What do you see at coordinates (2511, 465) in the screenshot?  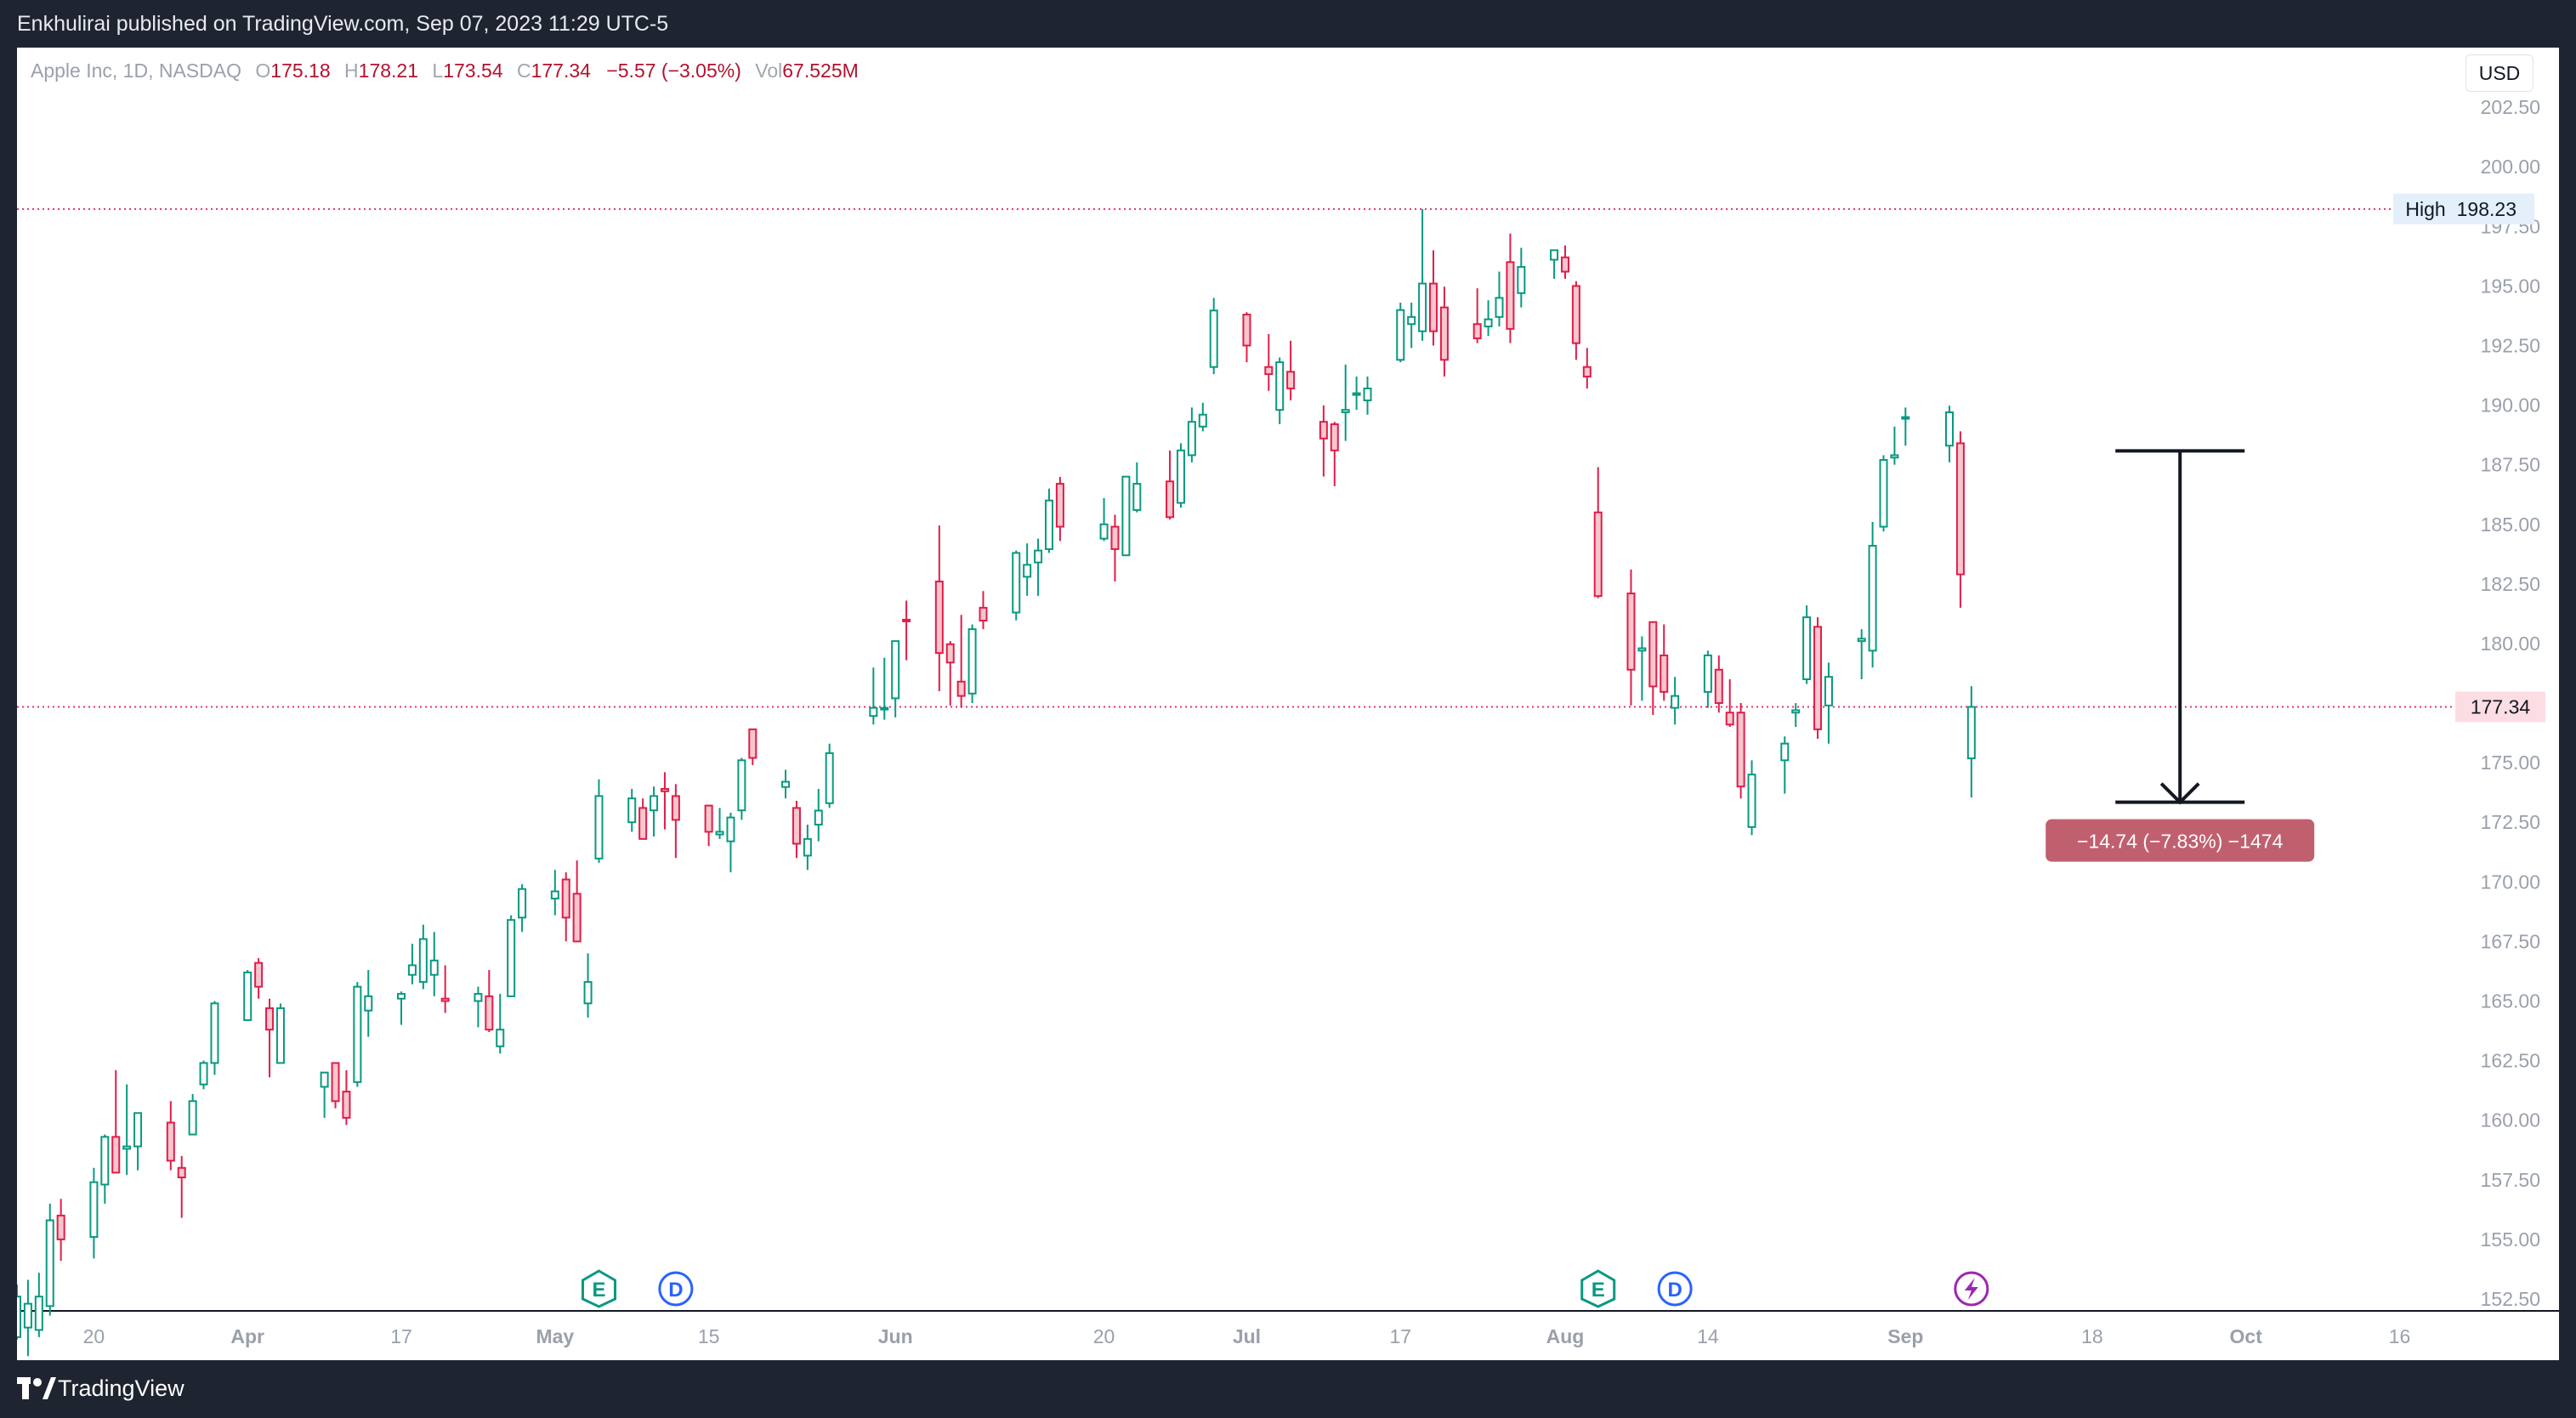 I see `price-tick-label: 187.50` at bounding box center [2511, 465].